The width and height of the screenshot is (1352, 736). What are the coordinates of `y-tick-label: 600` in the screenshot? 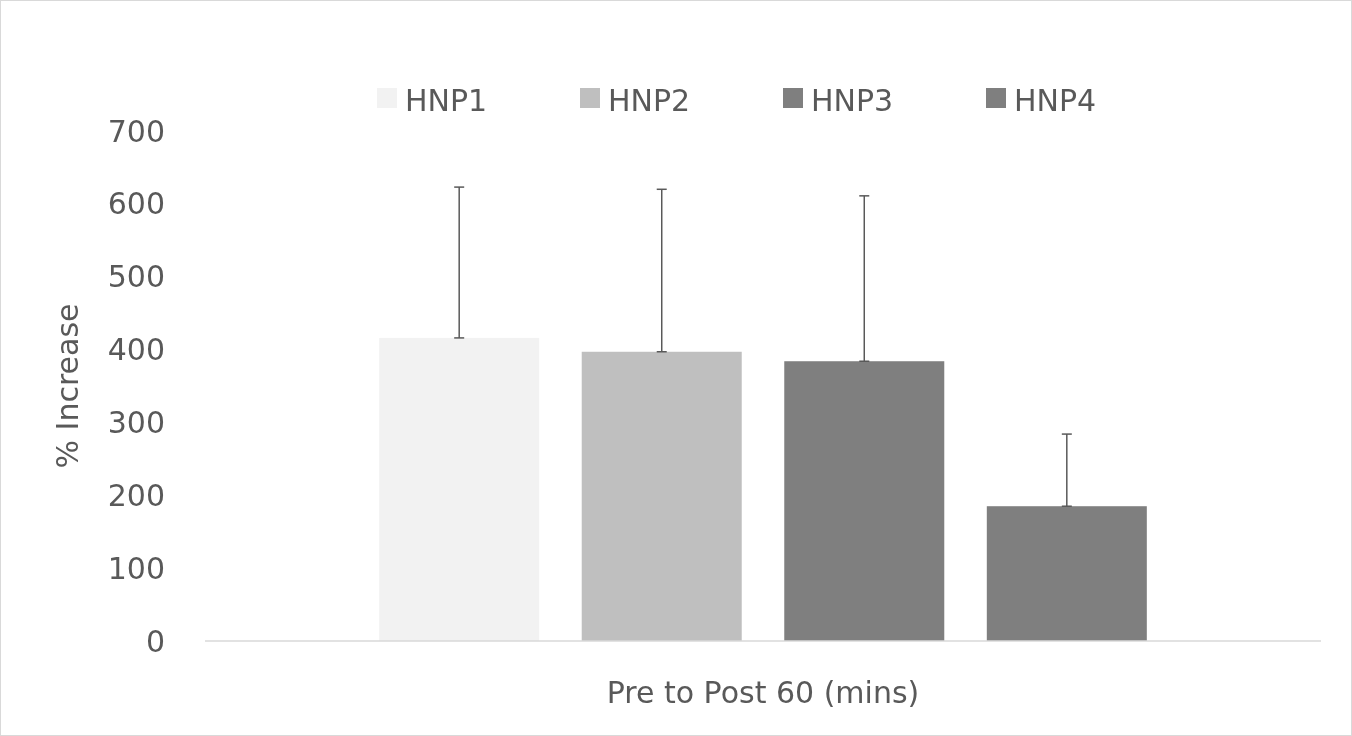 It's located at (136, 204).